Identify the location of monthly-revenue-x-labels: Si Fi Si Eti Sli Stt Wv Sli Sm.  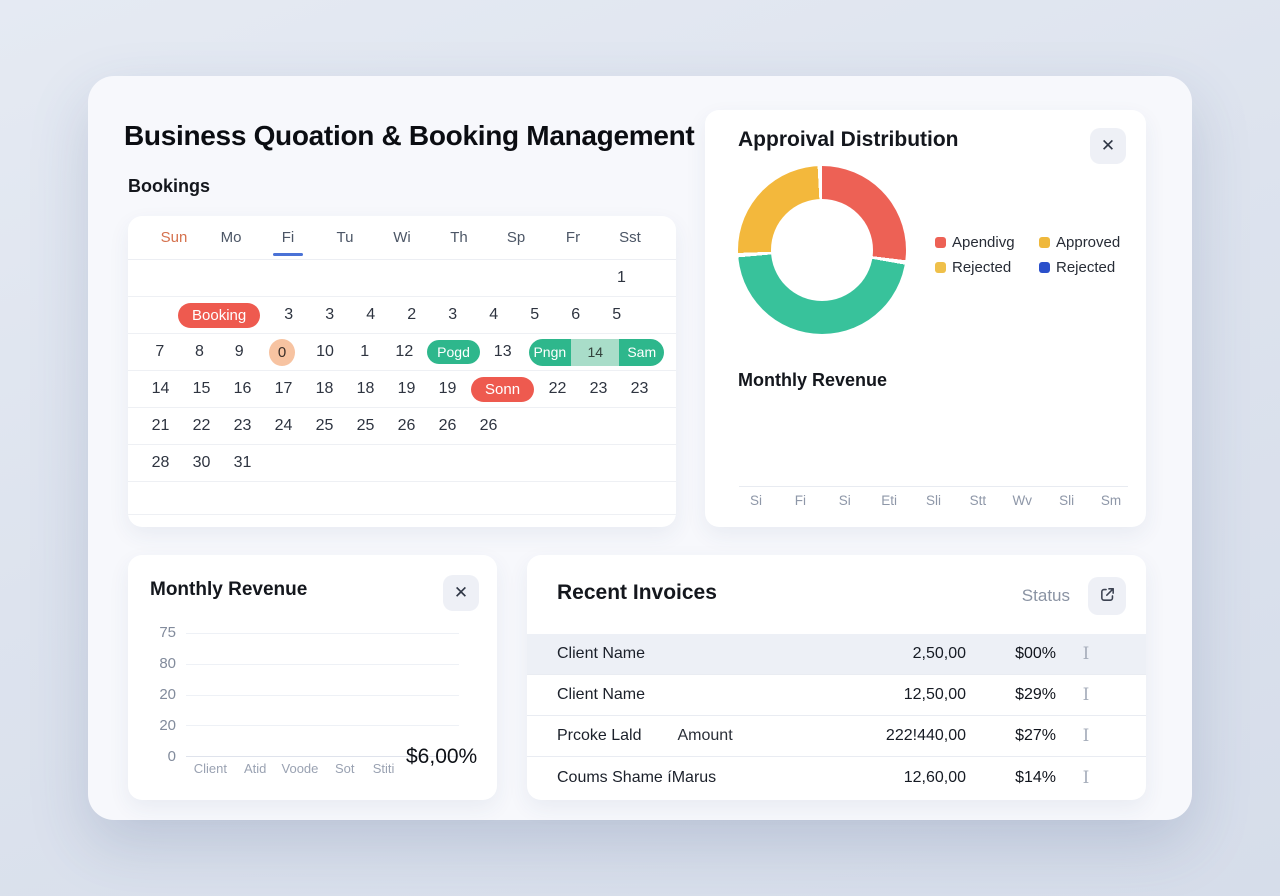
(933, 500).